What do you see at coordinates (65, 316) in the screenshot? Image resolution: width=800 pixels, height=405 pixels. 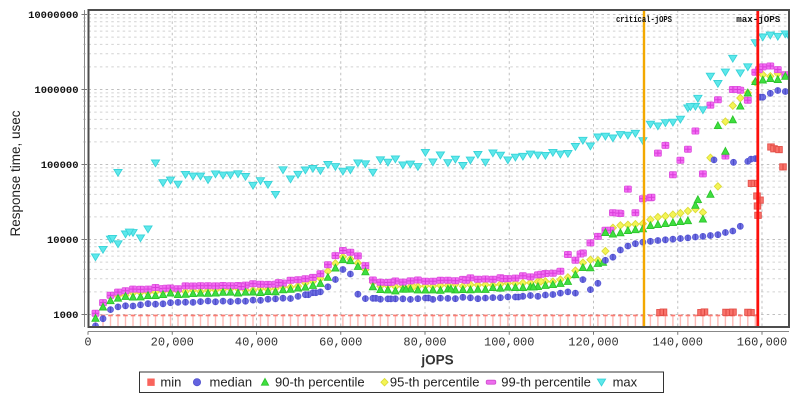 I see `svg-text: 1000` at bounding box center [65, 316].